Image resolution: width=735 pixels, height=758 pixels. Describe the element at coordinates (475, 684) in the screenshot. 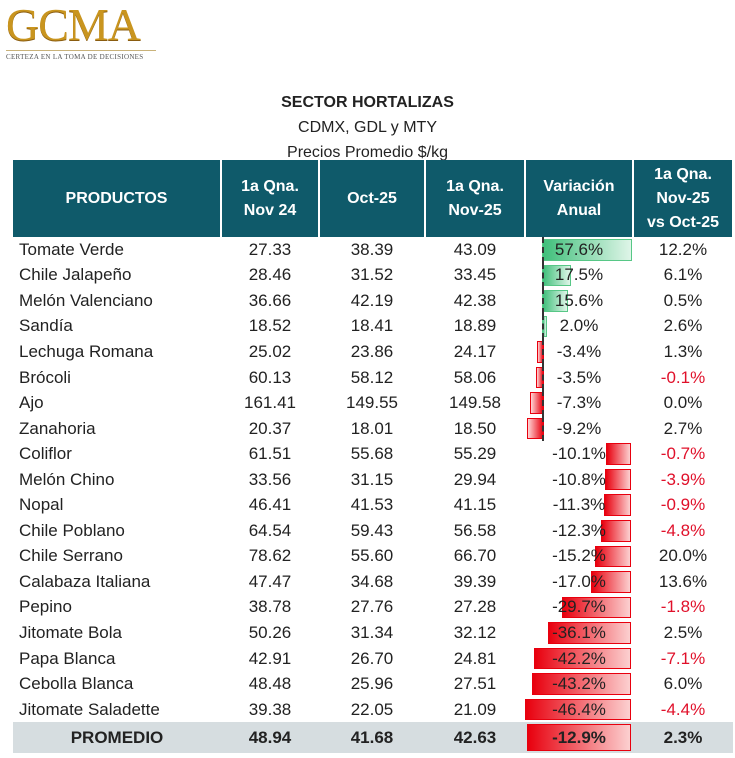

I see `price-nov25: 27.51` at that location.